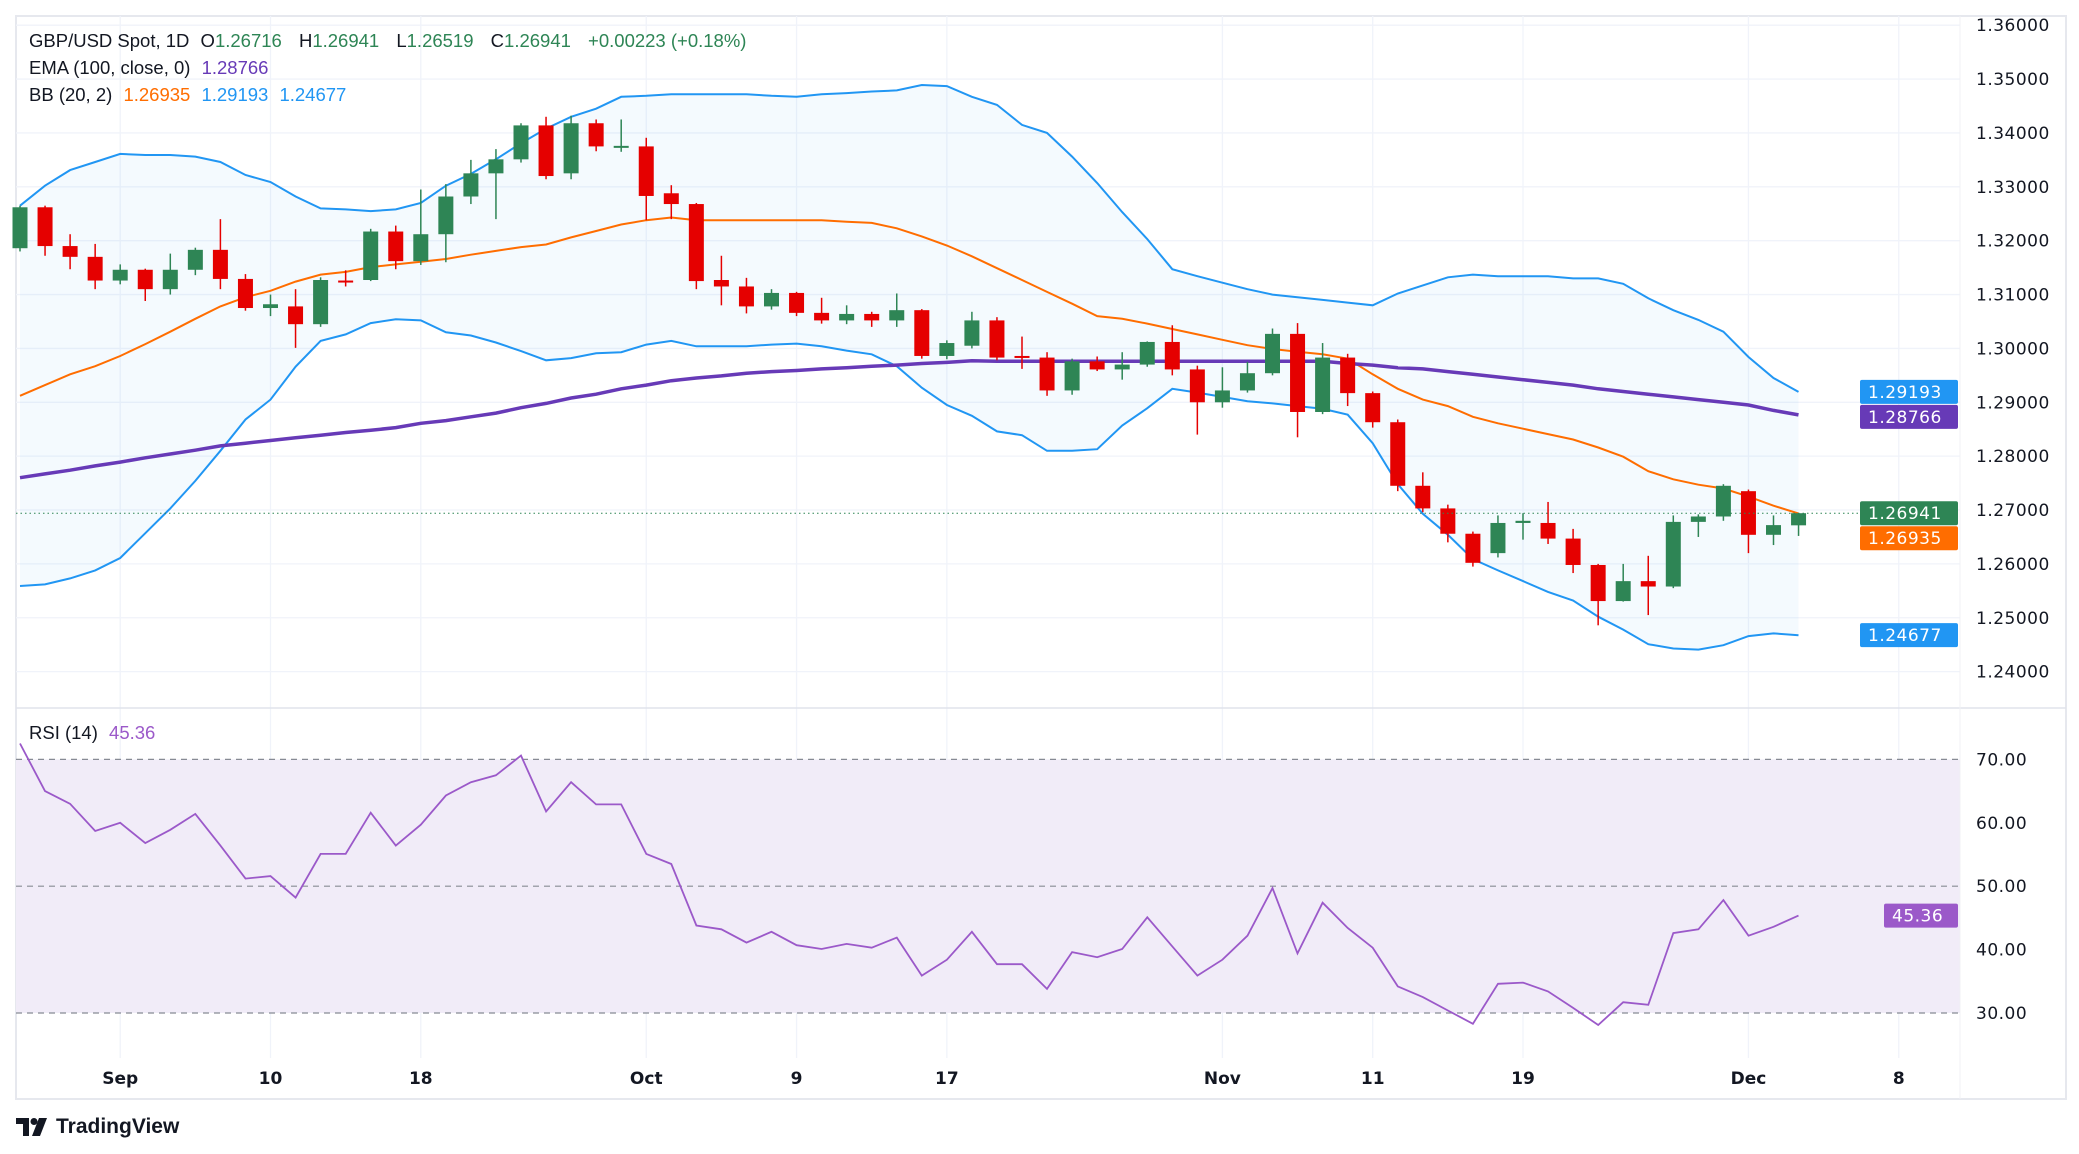 This screenshot has height=1154, width=2079. I want to click on bb-lower-value: 1.24677, so click(313, 94).